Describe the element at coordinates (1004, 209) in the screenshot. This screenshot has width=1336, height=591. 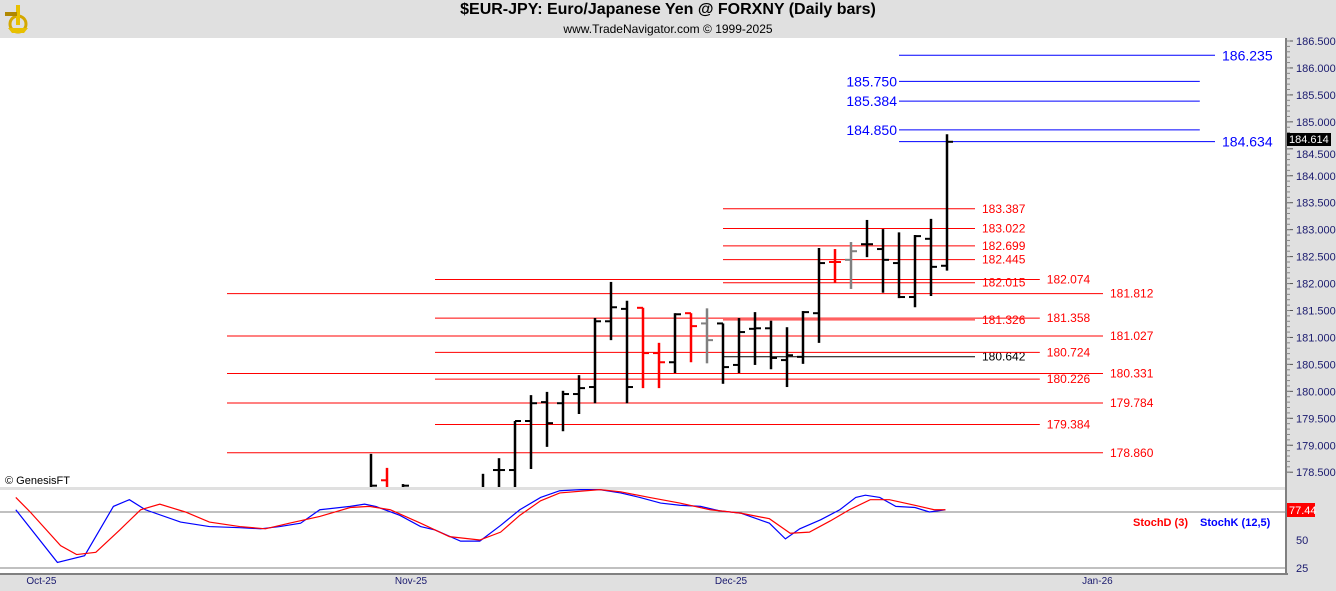
I see `price-level-label: 183.387` at that location.